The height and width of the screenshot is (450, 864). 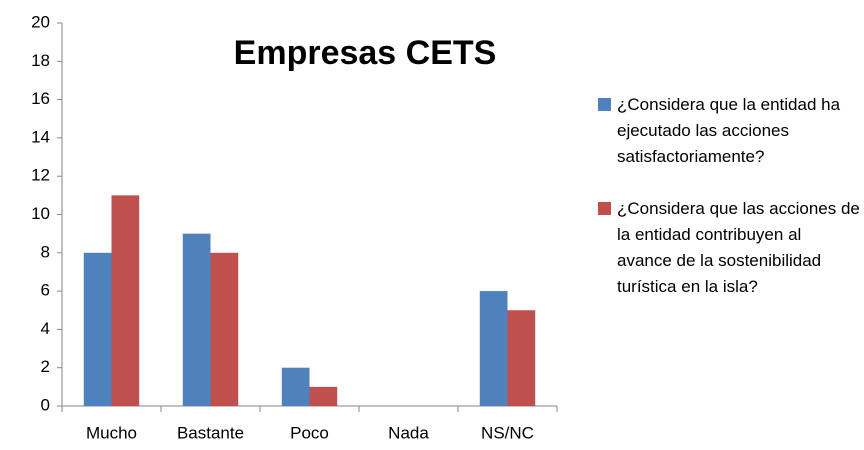 I want to click on y-tick-label: 4, so click(x=45, y=328).